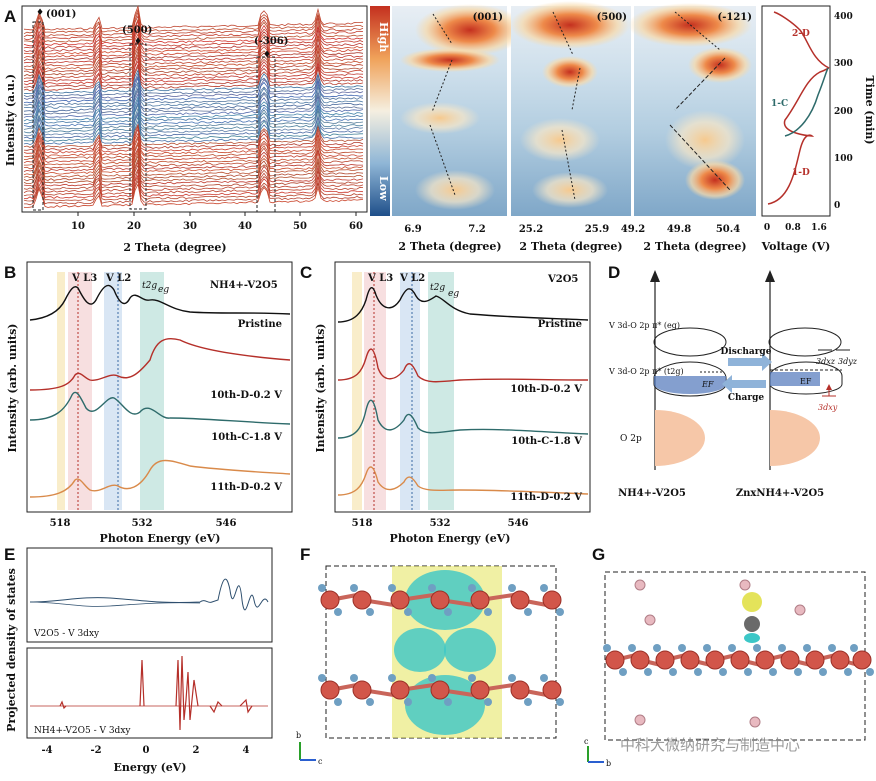 The width and height of the screenshot is (876, 781). What do you see at coordinates (61, 14) in the screenshot?
I see `peak-label-001: (001)` at bounding box center [61, 14].